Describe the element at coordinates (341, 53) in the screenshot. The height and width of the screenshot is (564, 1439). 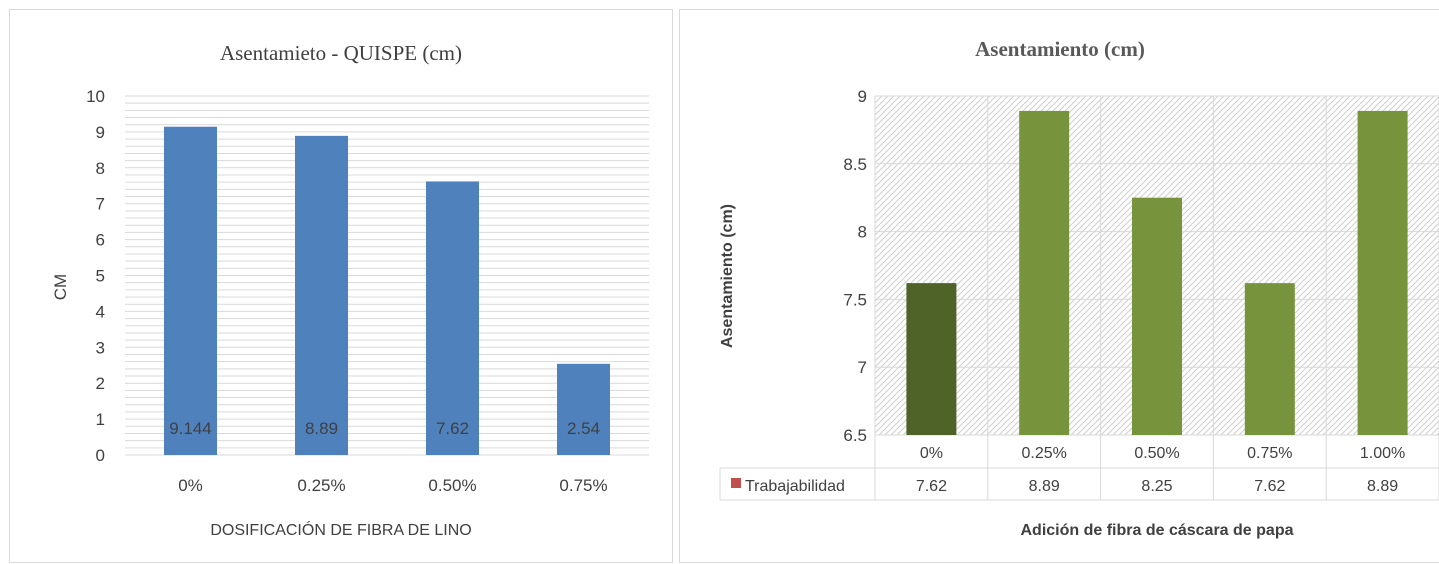
I see `left-chart-title: Asentamieto - QUISPE (cm)` at that location.